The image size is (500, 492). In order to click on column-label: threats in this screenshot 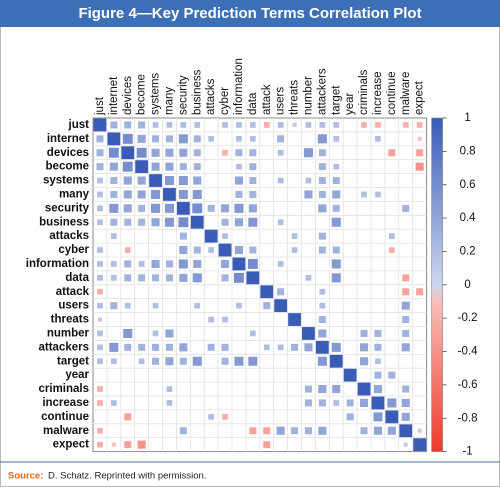, I will do `click(295, 97)`.